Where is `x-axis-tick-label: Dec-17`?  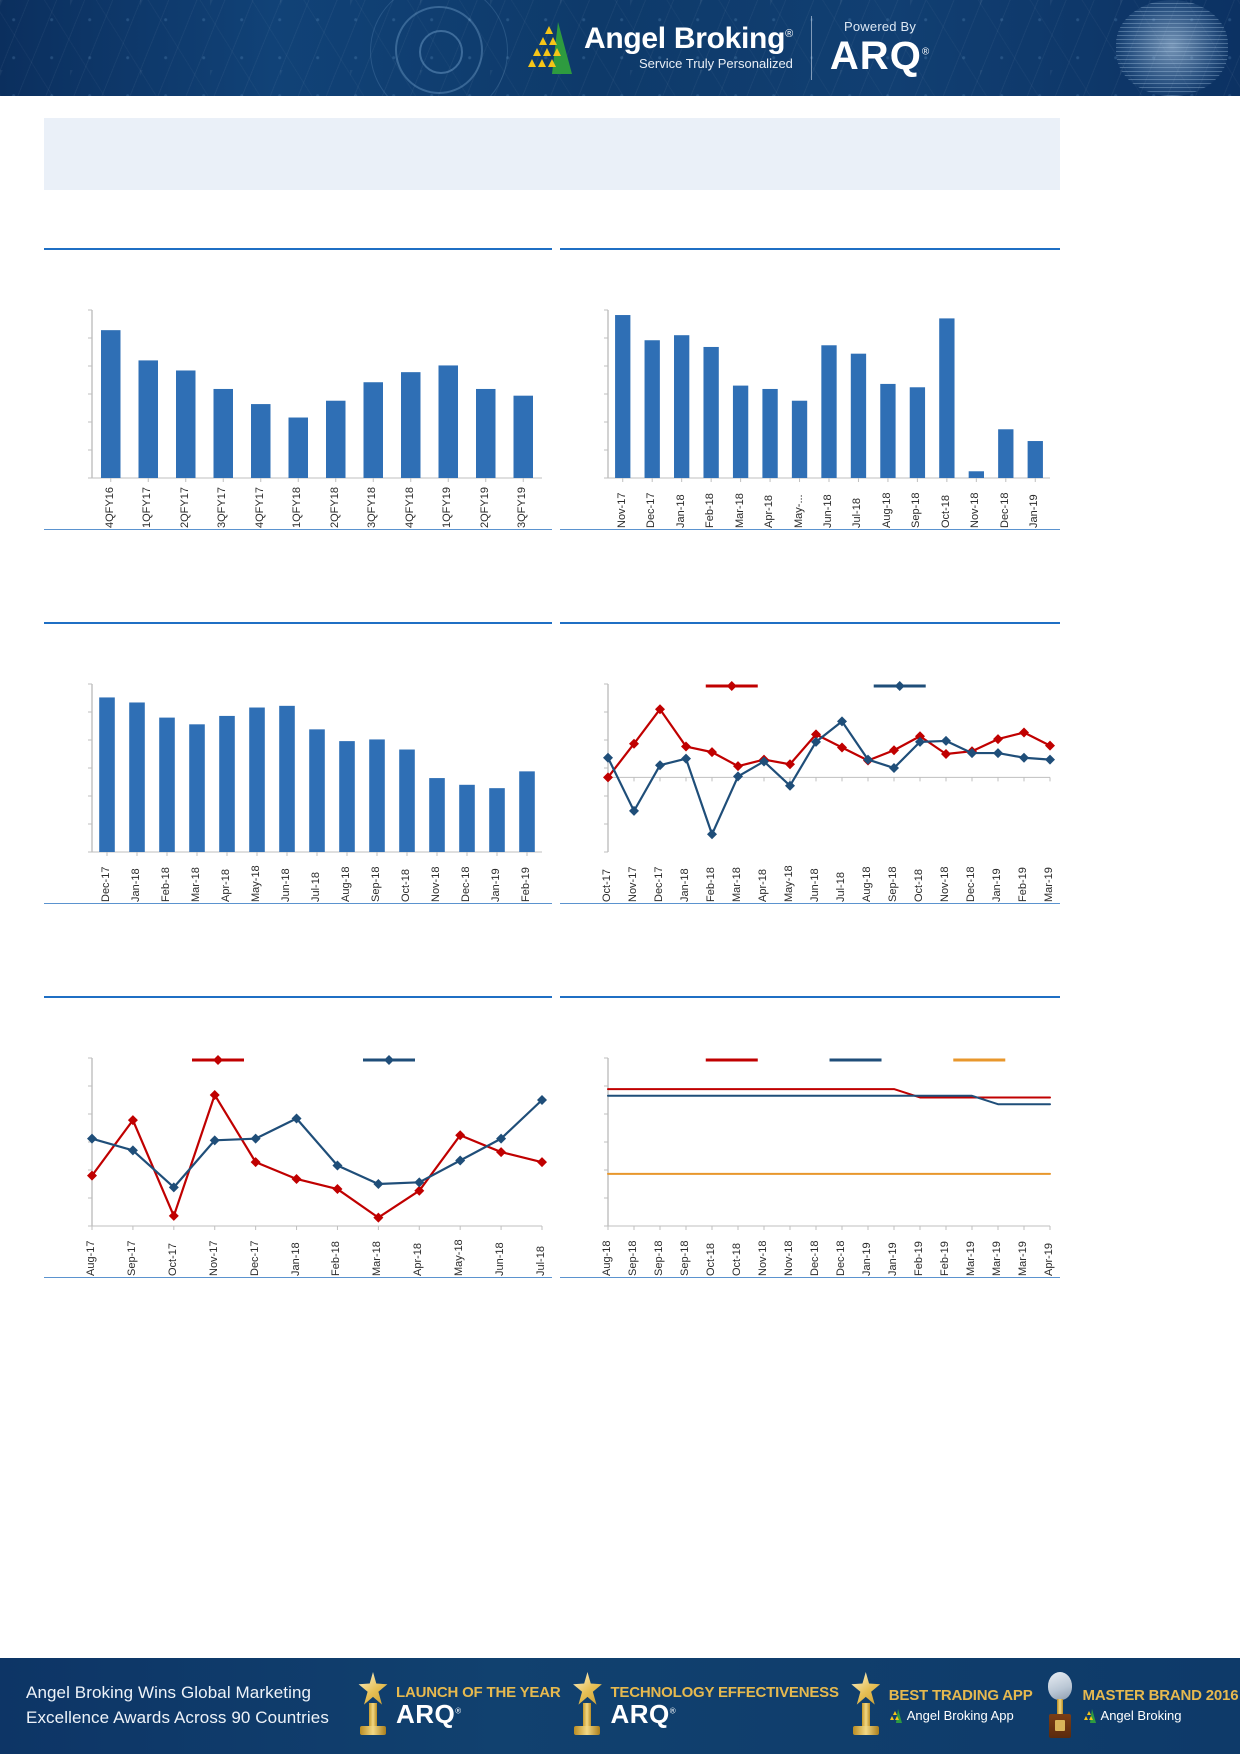
x-axis-tick-label: Dec-17 is located at coordinates (106, 884).